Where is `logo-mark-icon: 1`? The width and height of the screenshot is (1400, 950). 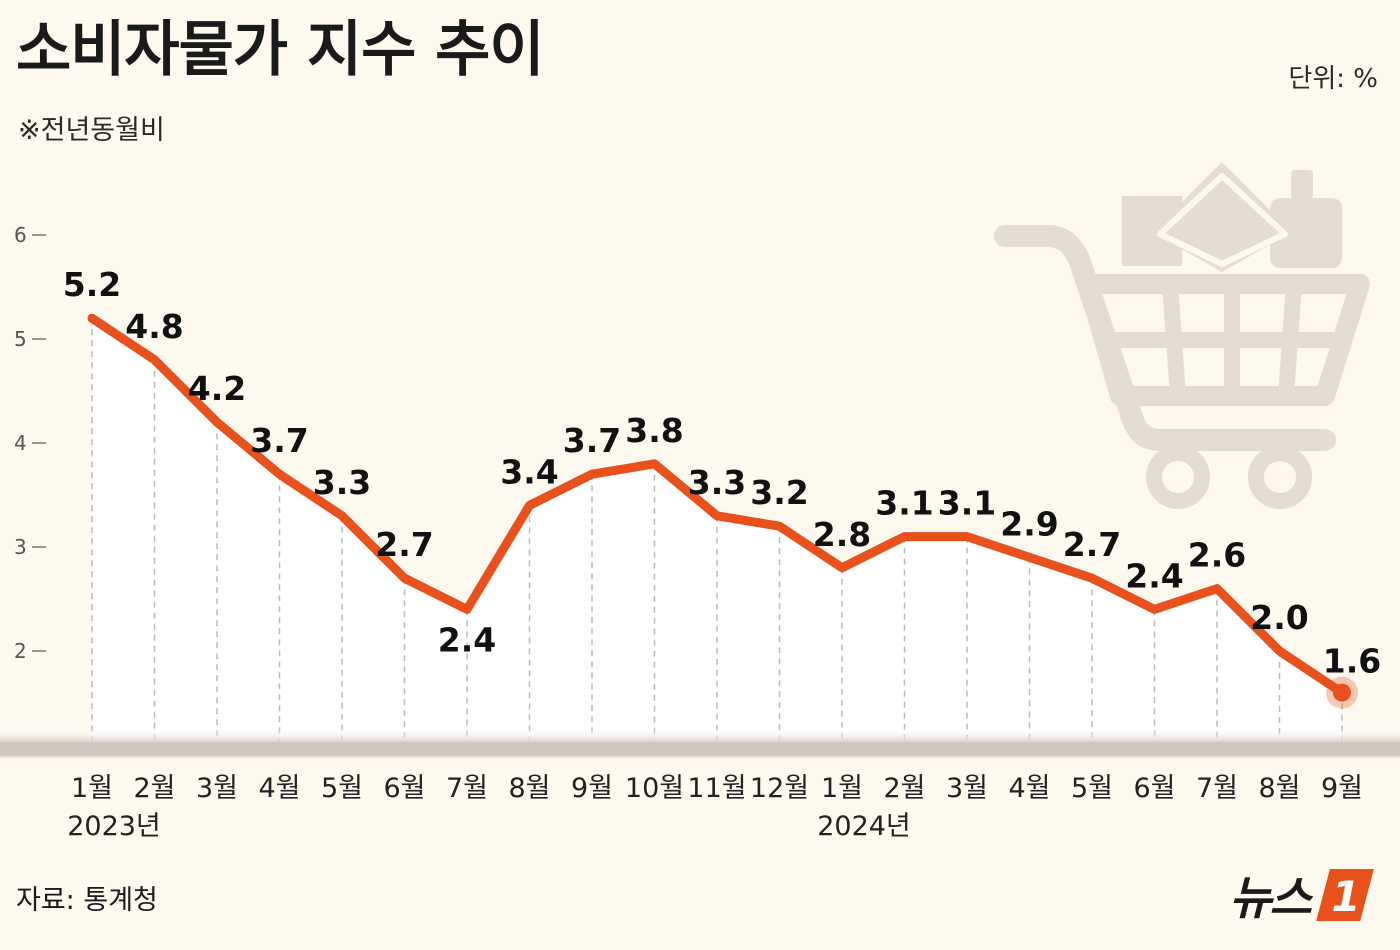 logo-mark-icon: 1 is located at coordinates (1345, 895).